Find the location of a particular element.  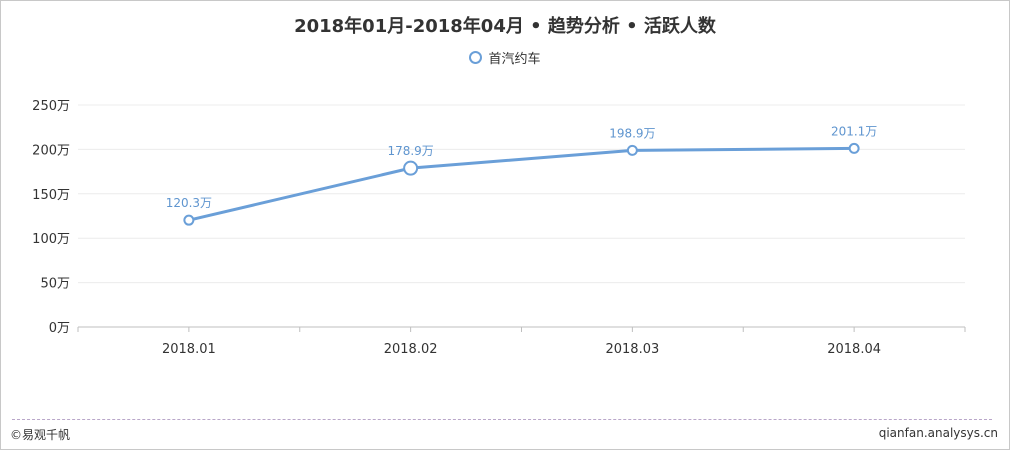

legend-marker-icon is located at coordinates (476, 57).